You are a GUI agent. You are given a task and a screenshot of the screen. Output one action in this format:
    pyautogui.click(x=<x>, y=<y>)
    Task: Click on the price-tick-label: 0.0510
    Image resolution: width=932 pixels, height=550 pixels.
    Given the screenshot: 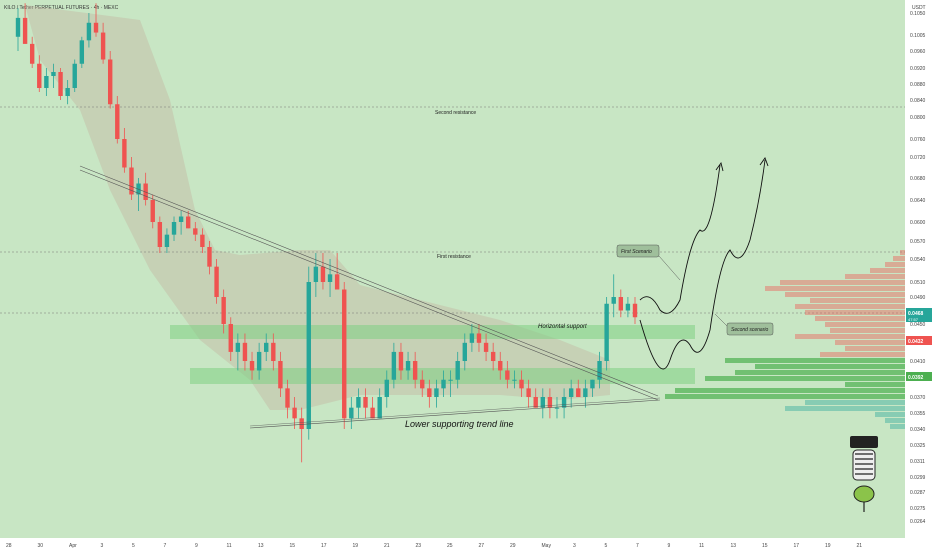 What is the action you would take?
    pyautogui.click(x=918, y=283)
    